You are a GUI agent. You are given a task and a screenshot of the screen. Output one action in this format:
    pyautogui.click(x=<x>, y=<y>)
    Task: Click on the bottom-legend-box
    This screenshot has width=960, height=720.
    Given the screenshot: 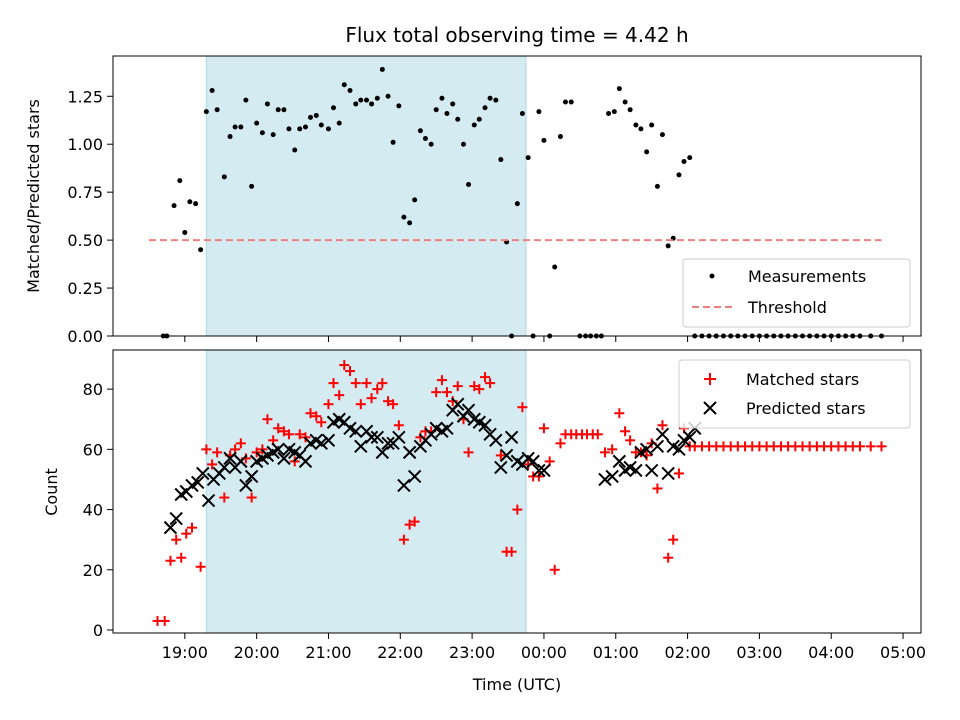 What is the action you would take?
    pyautogui.click(x=794, y=394)
    